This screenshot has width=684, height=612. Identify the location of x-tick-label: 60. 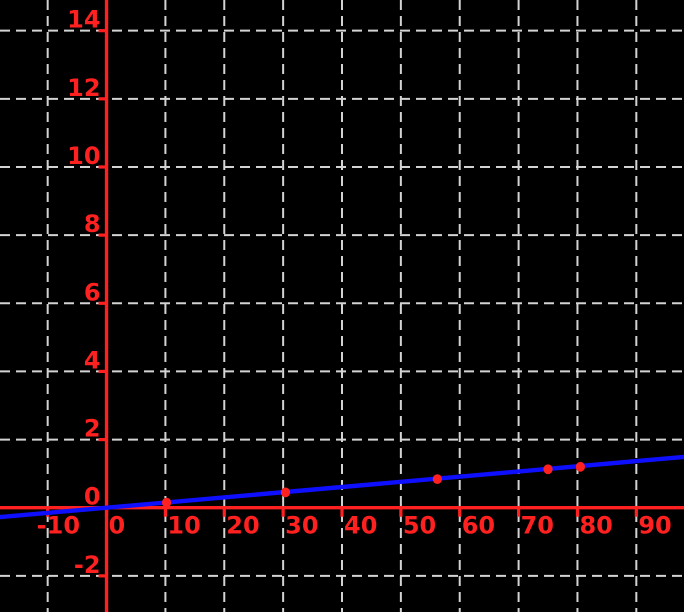
(478, 526).